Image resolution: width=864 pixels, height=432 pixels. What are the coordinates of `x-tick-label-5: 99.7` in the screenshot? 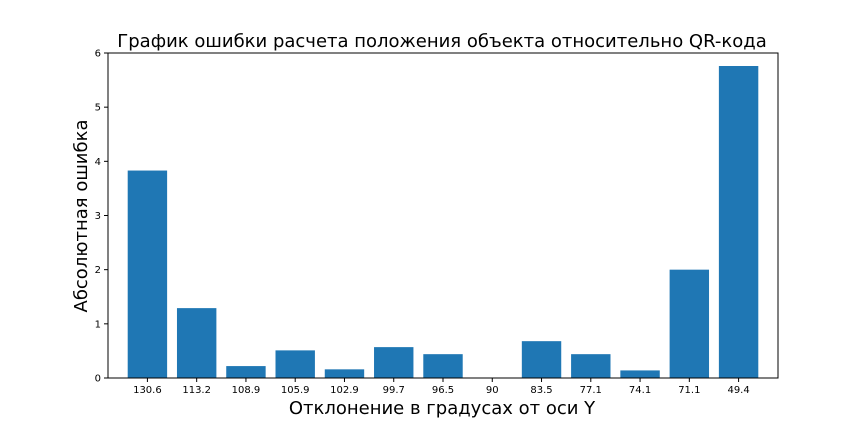 It's located at (394, 390).